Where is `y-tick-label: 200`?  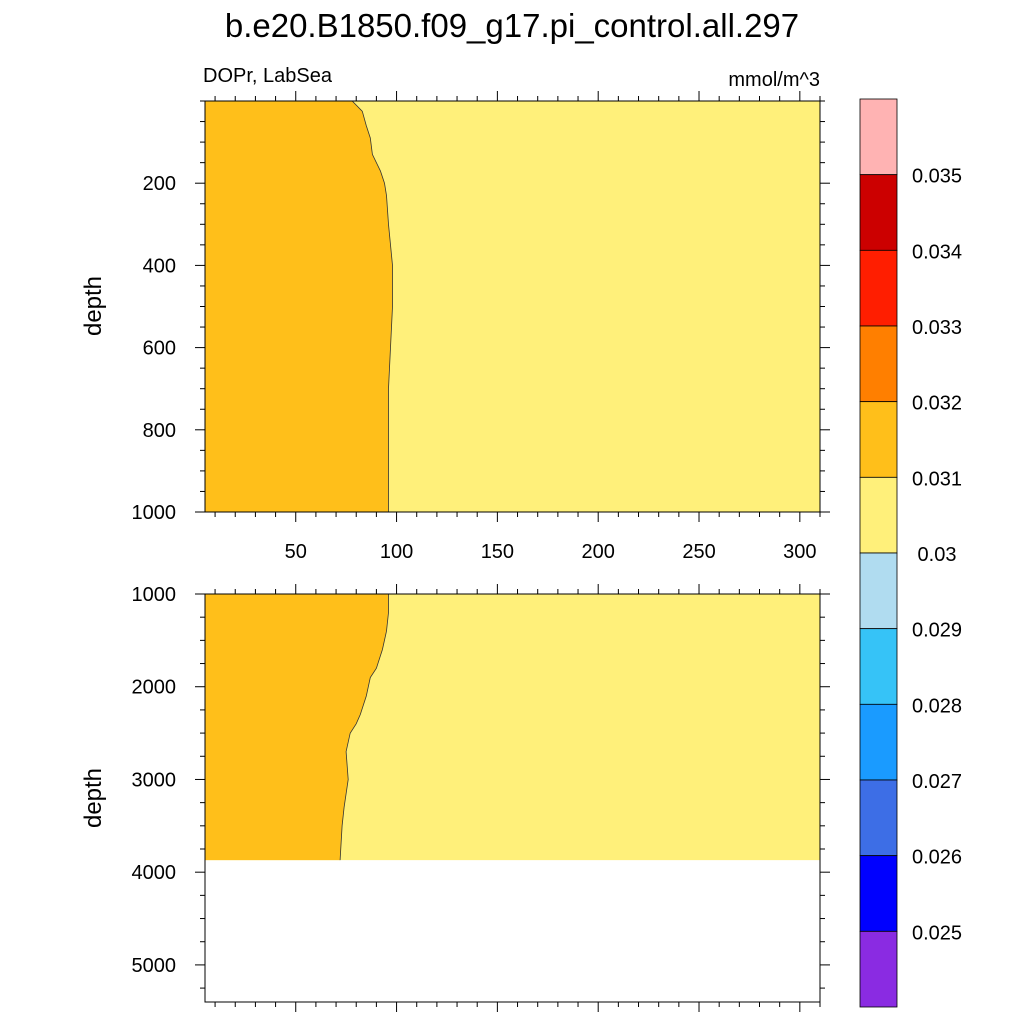
y-tick-label: 200 is located at coordinates (159, 184).